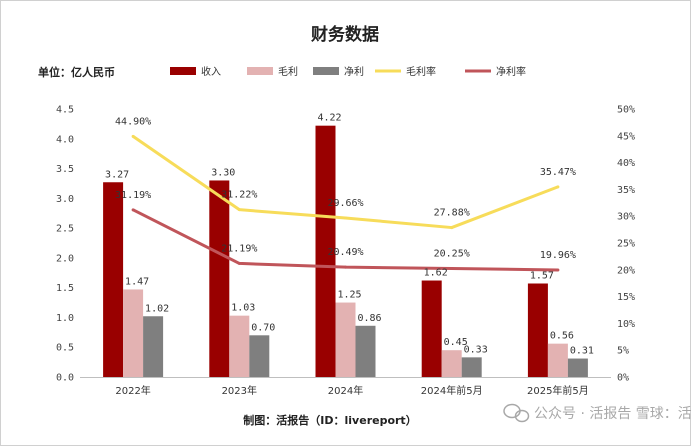 The image size is (691, 446). Describe the element at coordinates (65, 169) in the screenshot. I see `y-left-tick-label: 3.5` at that location.